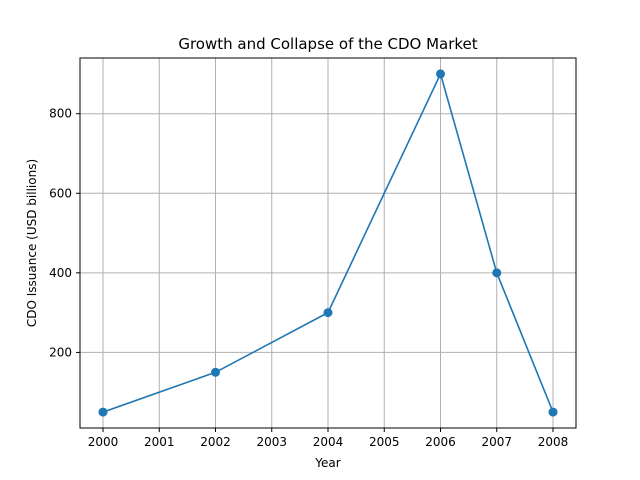 This screenshot has width=640, height=480. I want to click on y-tick-label: 400, so click(60, 273).